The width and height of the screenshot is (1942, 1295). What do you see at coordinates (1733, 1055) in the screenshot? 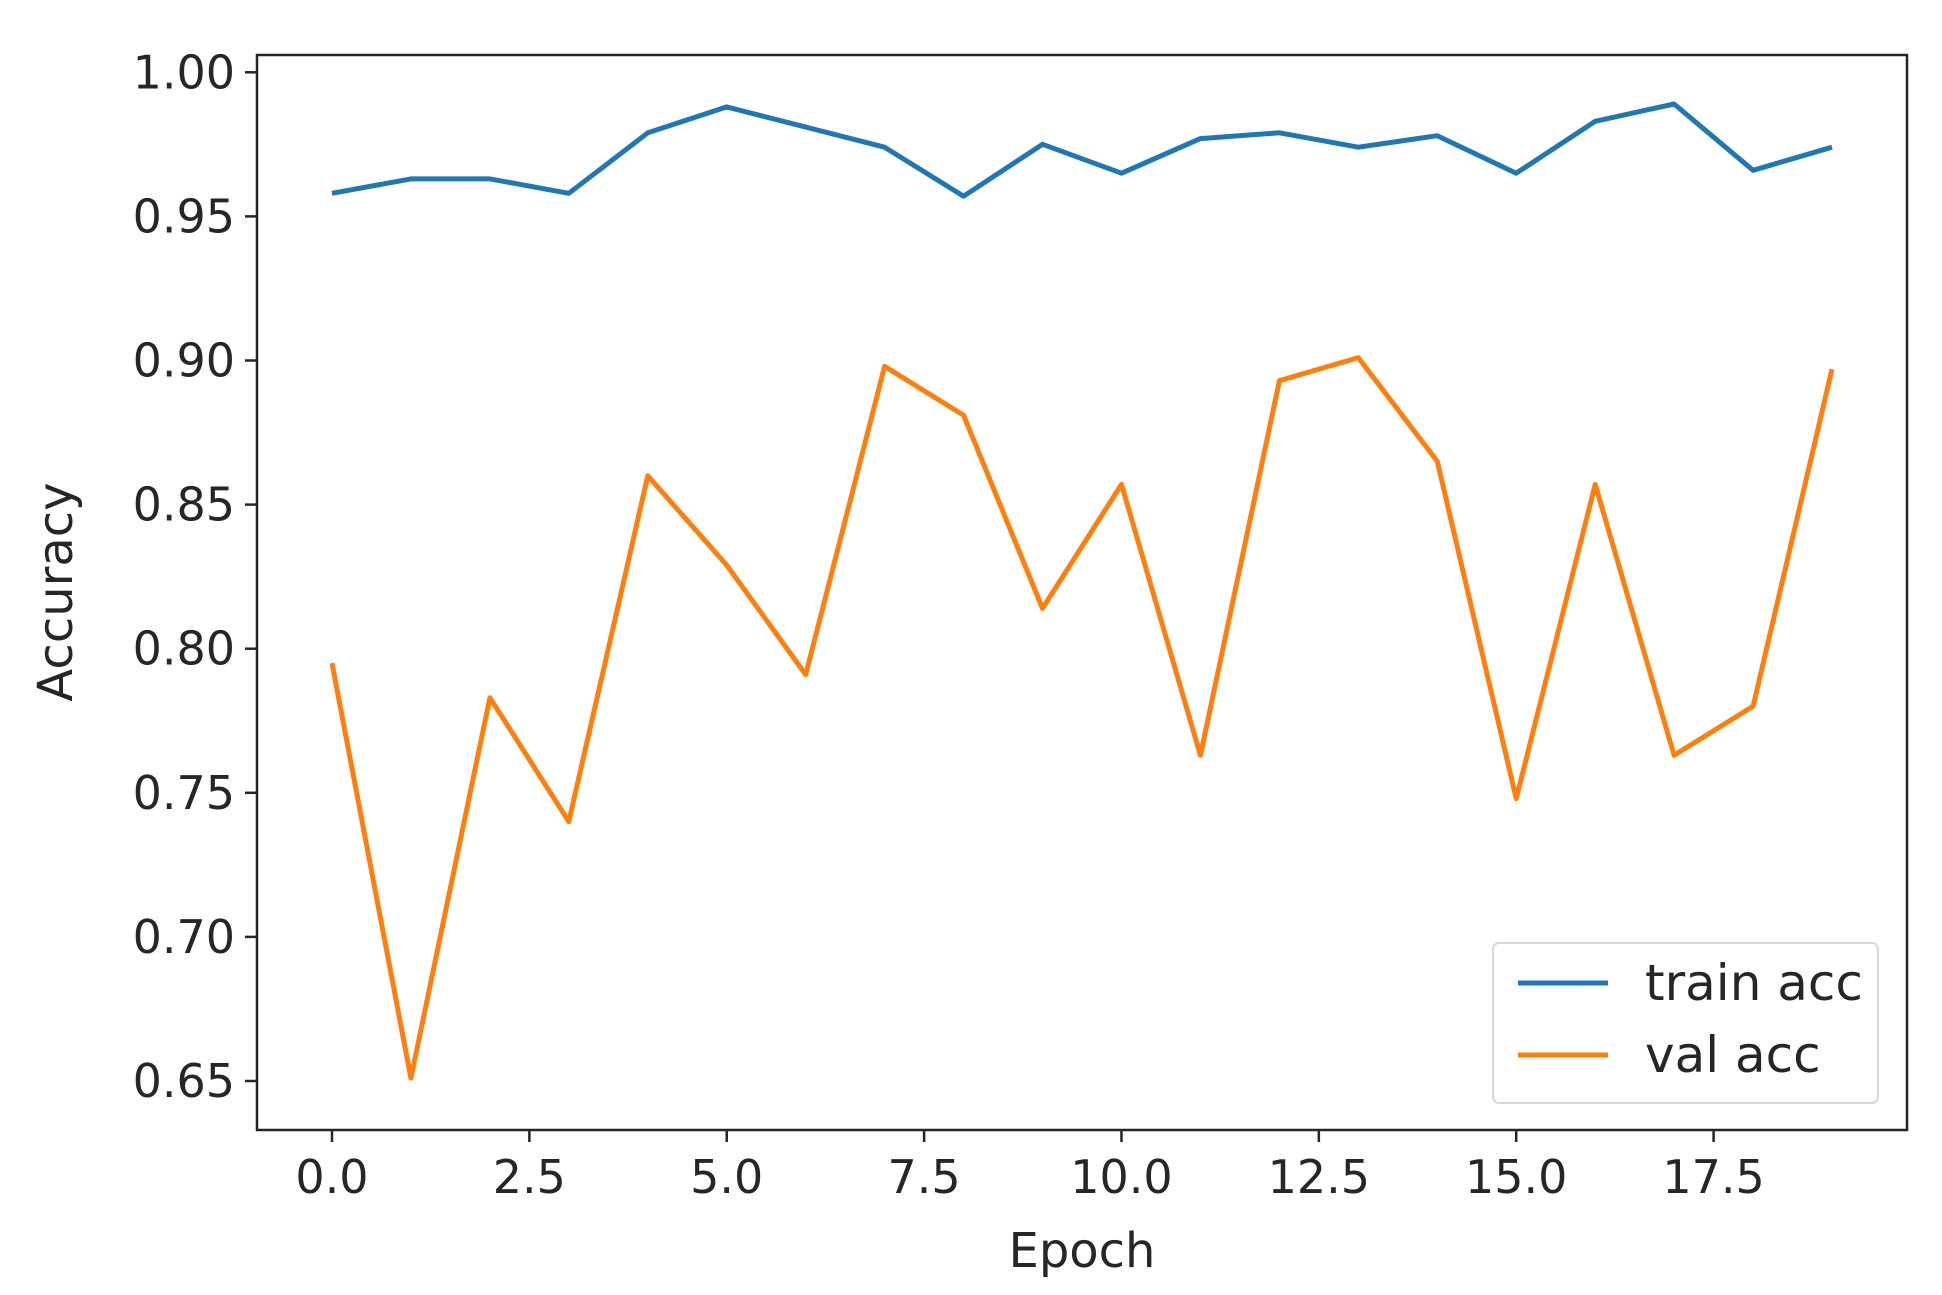
I see `legend-label-1: val acc` at bounding box center [1733, 1055].